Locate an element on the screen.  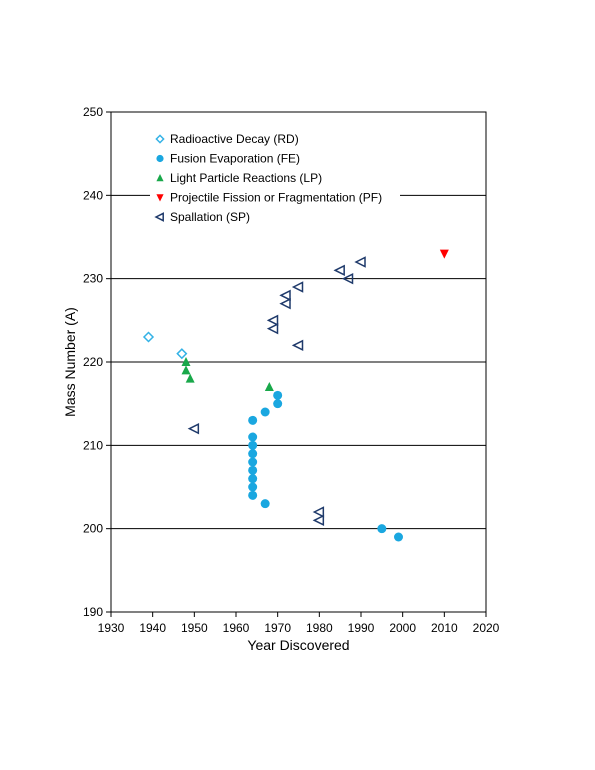
y-tick-label: 200 is located at coordinates (93, 529).